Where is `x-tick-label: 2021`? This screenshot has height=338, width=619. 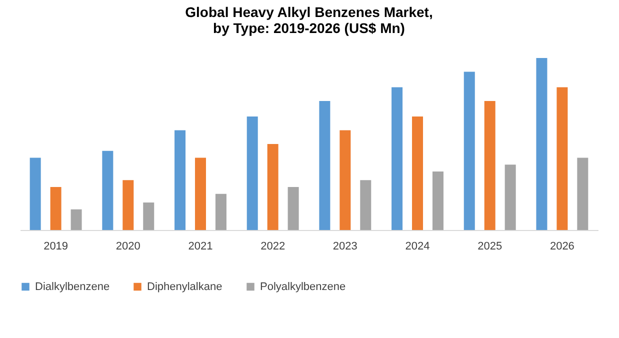
x-tick-label: 2021 is located at coordinates (200, 246).